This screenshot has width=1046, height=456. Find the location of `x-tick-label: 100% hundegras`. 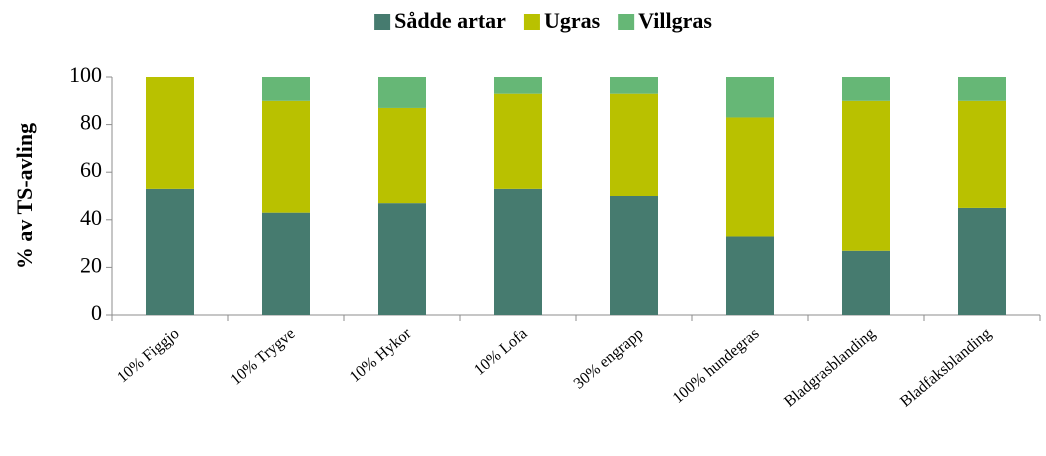

x-tick-label: 100% hundegras is located at coordinates (716, 366).